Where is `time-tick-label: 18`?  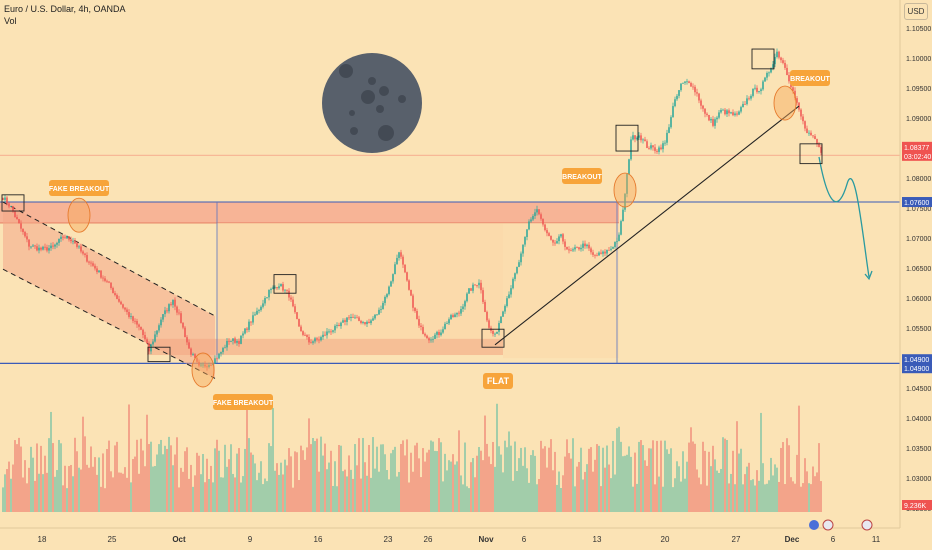
time-tick-label: 18 is located at coordinates (42, 539).